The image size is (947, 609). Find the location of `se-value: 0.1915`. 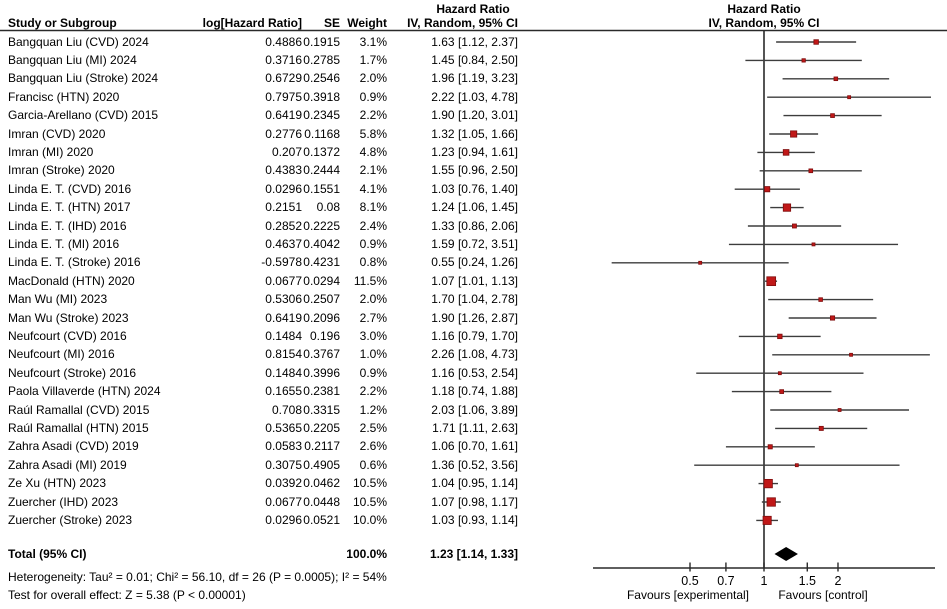

se-value: 0.1915 is located at coordinates (321, 41).